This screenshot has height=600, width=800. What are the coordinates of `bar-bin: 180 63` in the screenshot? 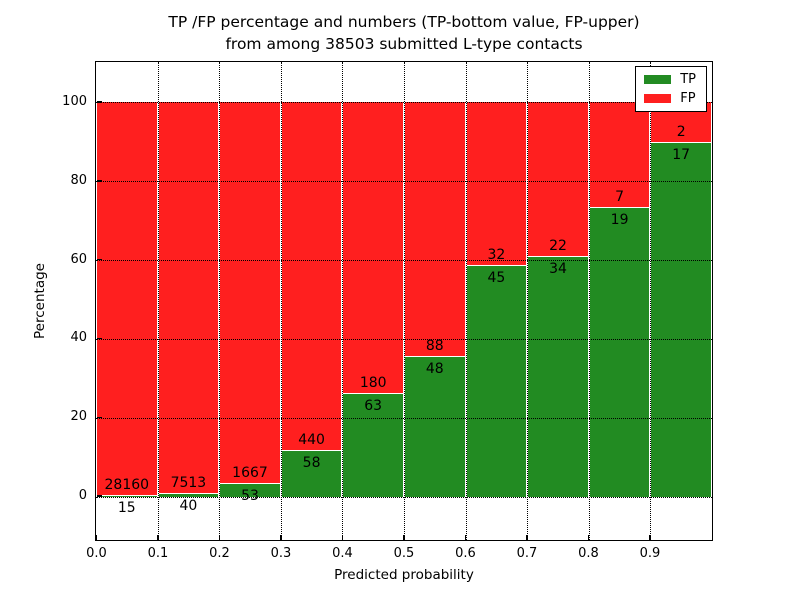 It's located at (373, 301).